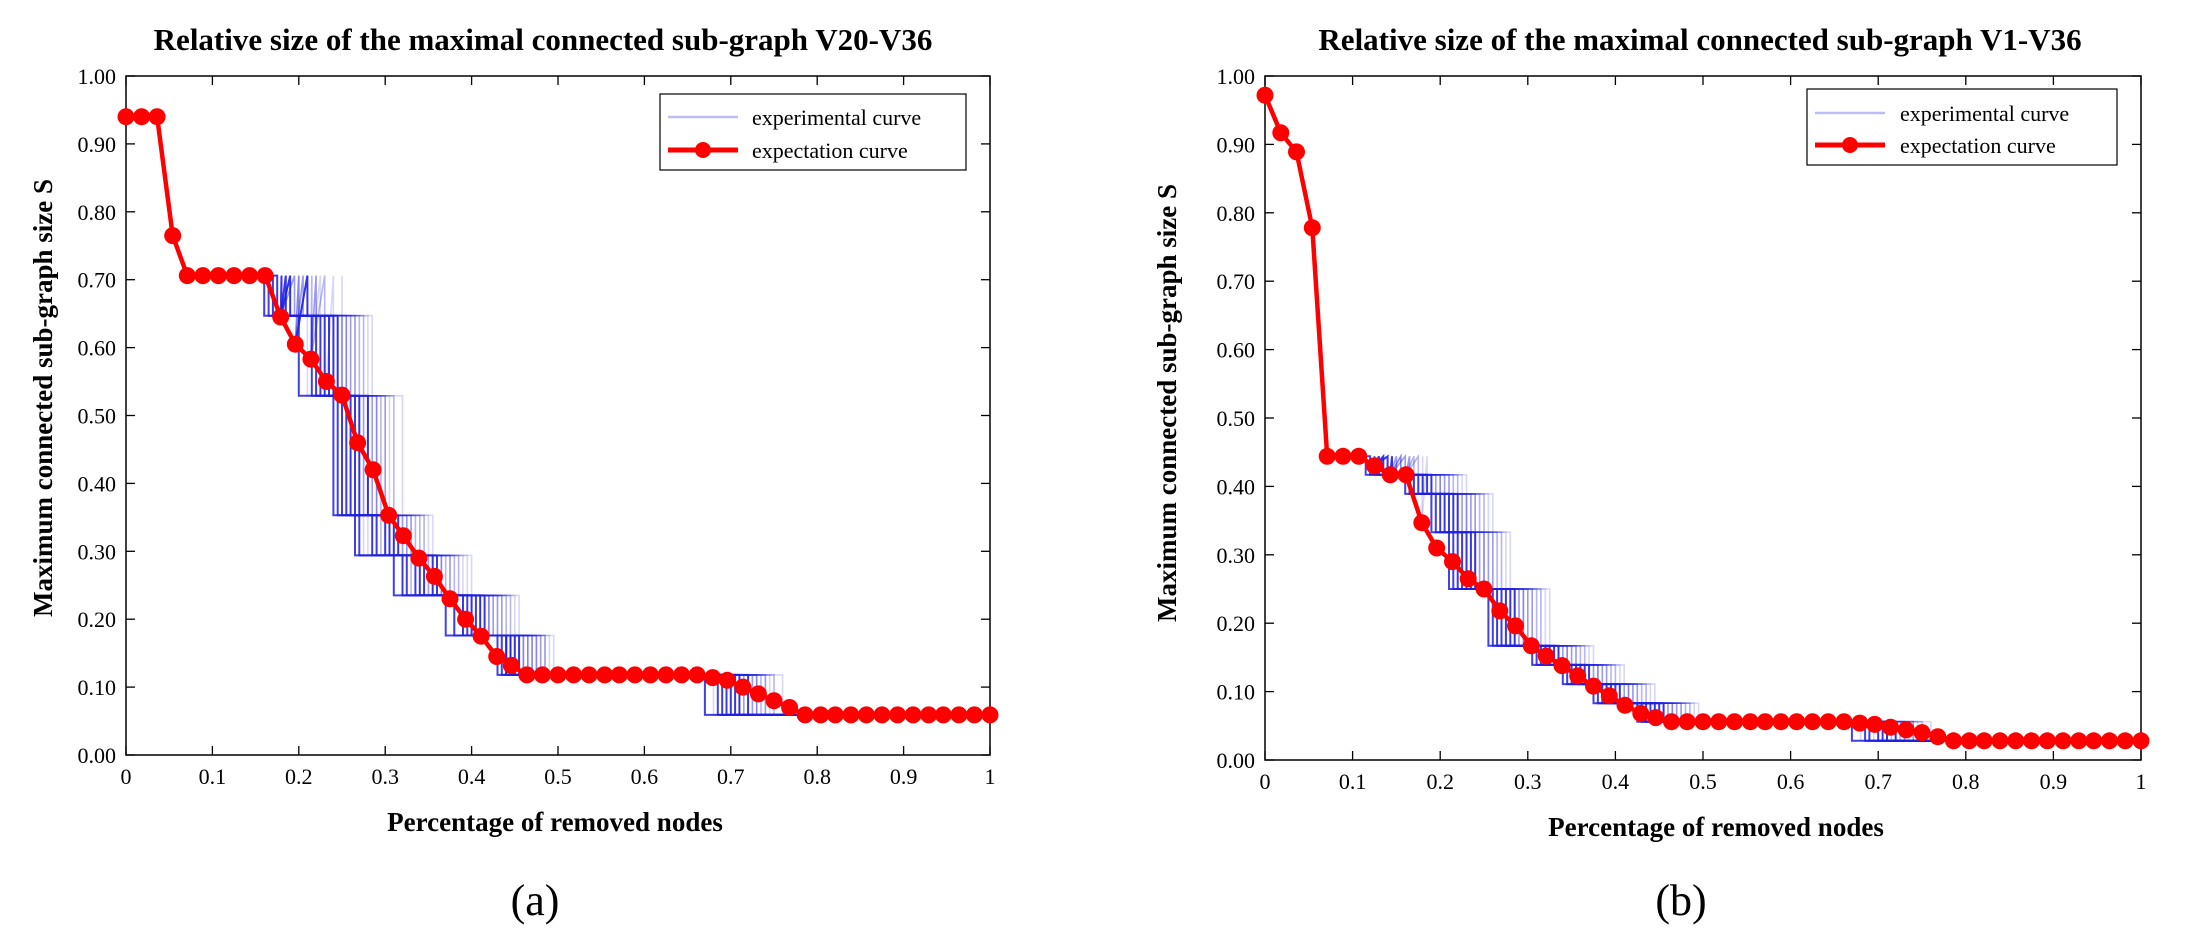 This screenshot has height=939, width=2188. Describe the element at coordinates (1440, 781) in the screenshot. I see `x-tick-label: 0.2` at that location.